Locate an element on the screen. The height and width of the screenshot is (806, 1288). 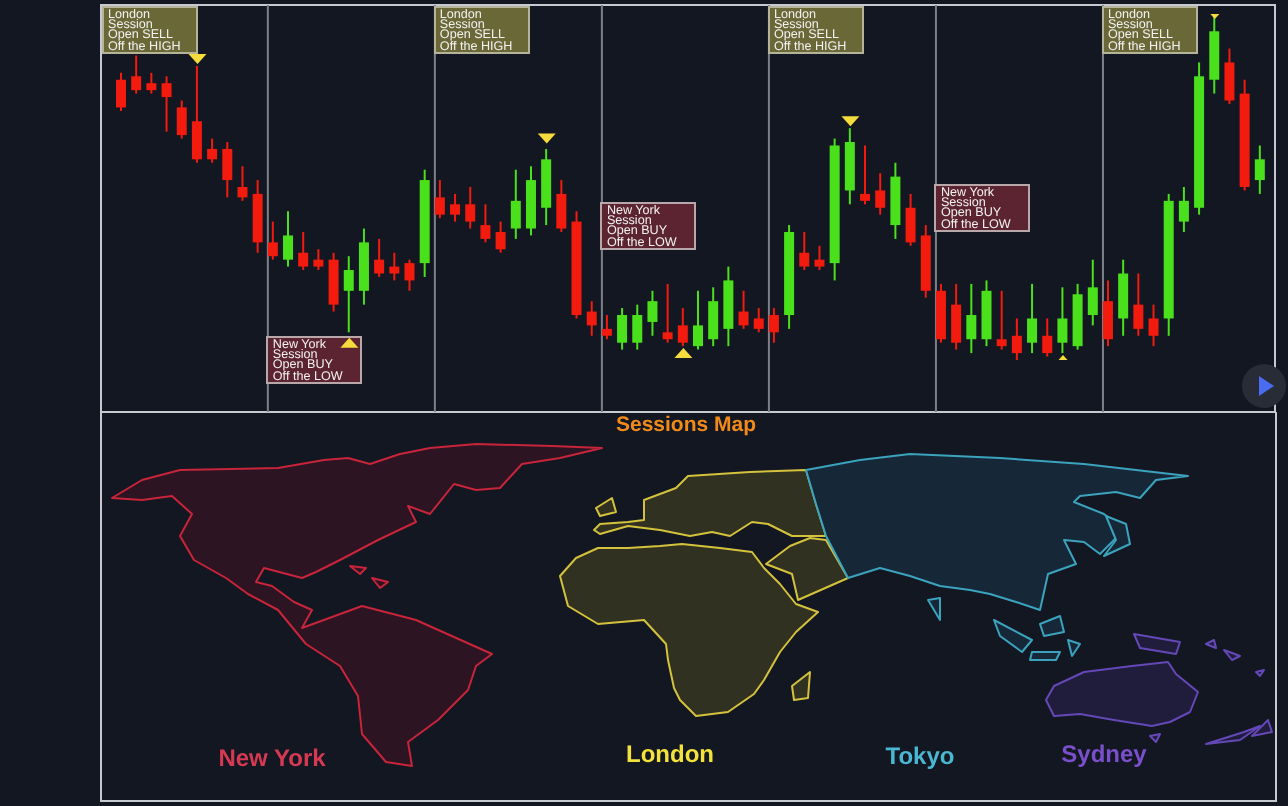
text: Tokyo is located at coordinates (920, 756).